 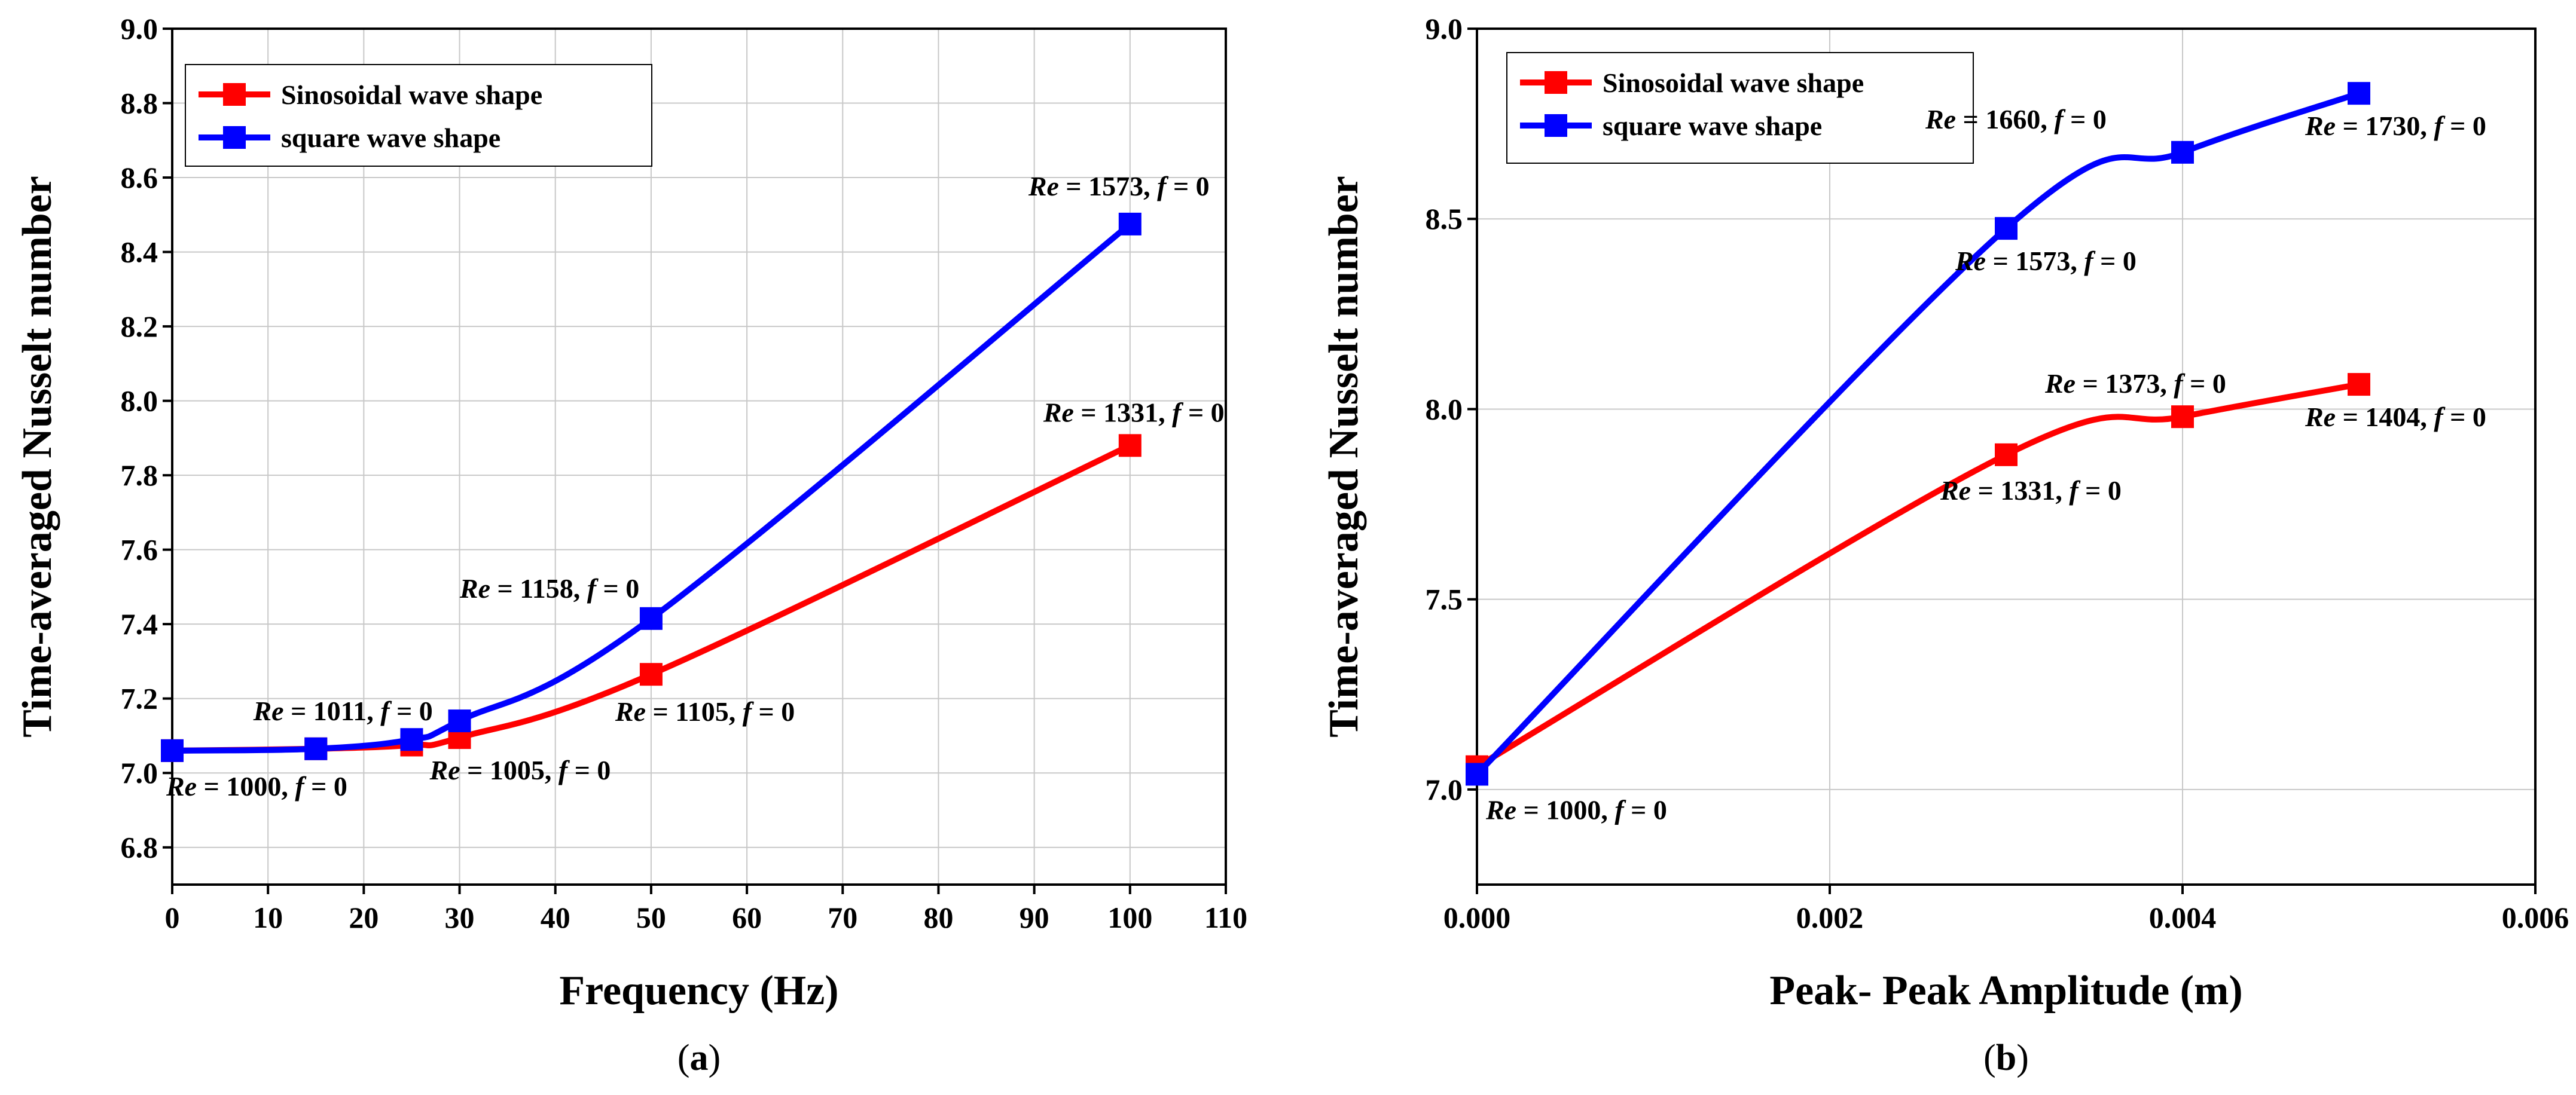 I want to click on x-tick-label: 100, so click(x=1129, y=917).